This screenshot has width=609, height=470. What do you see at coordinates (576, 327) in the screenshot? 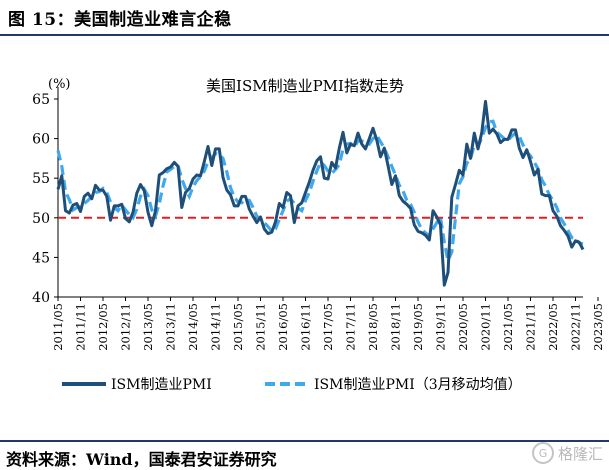
I see `x-tick-label: 2022/11` at bounding box center [576, 327].